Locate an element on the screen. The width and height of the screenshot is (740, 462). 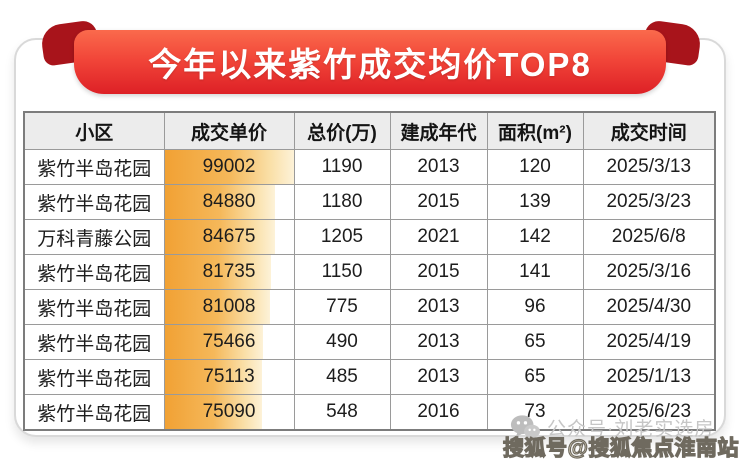
column-header: 成交时间 is located at coordinates (649, 130).